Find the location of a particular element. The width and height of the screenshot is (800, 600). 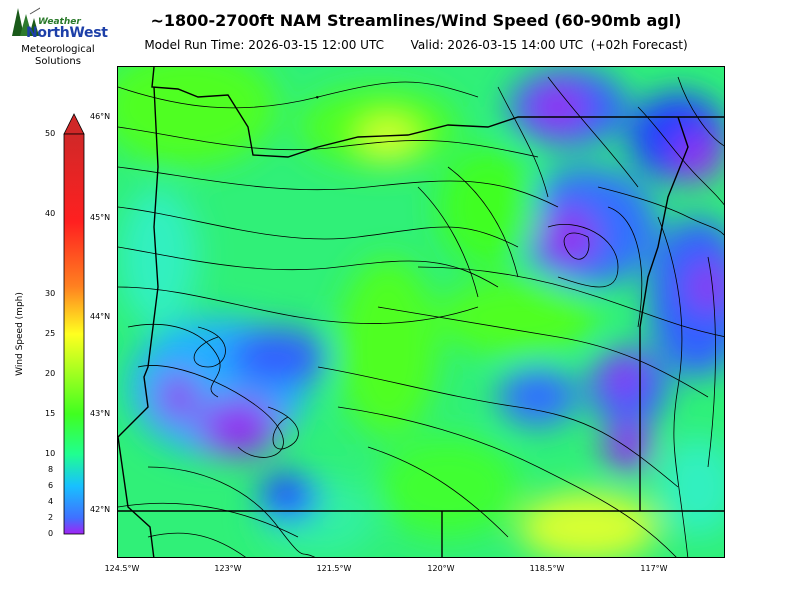

colorbar-tick: 40 is located at coordinates (50, 213).